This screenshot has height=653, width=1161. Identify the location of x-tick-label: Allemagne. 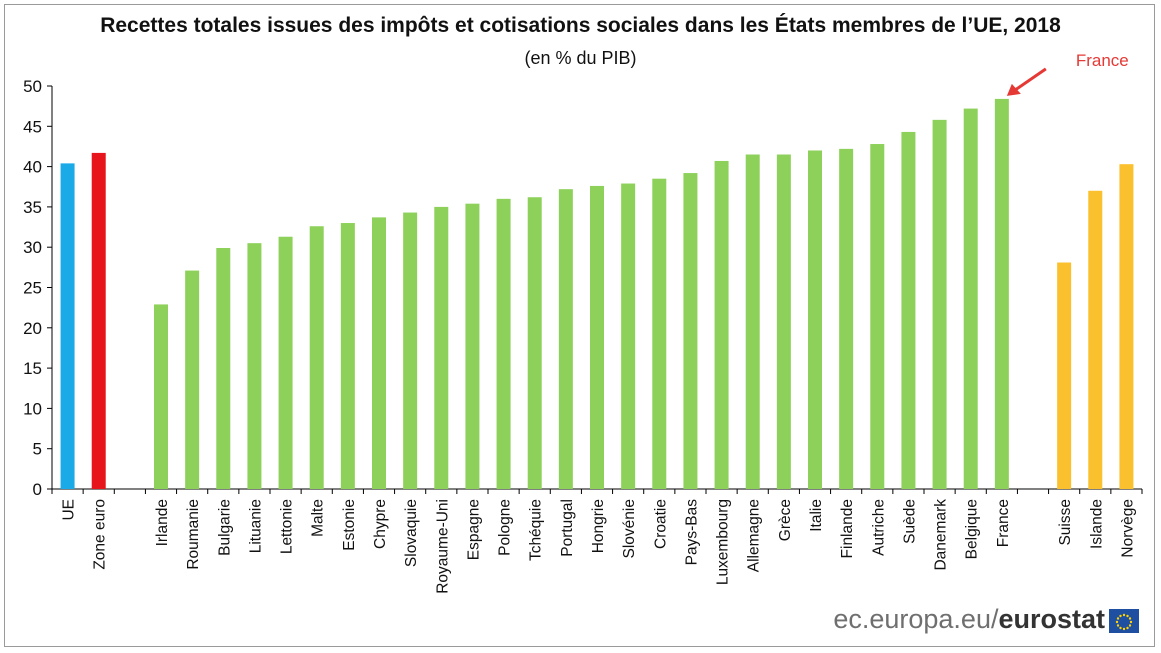
(754, 535).